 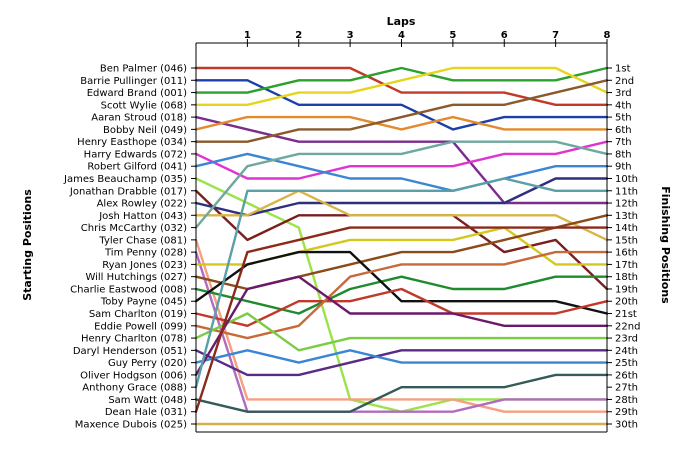 What do you see at coordinates (128, 191) in the screenshot?
I see `start-driver-label-11: Jonathan Drabble (017)` at bounding box center [128, 191].